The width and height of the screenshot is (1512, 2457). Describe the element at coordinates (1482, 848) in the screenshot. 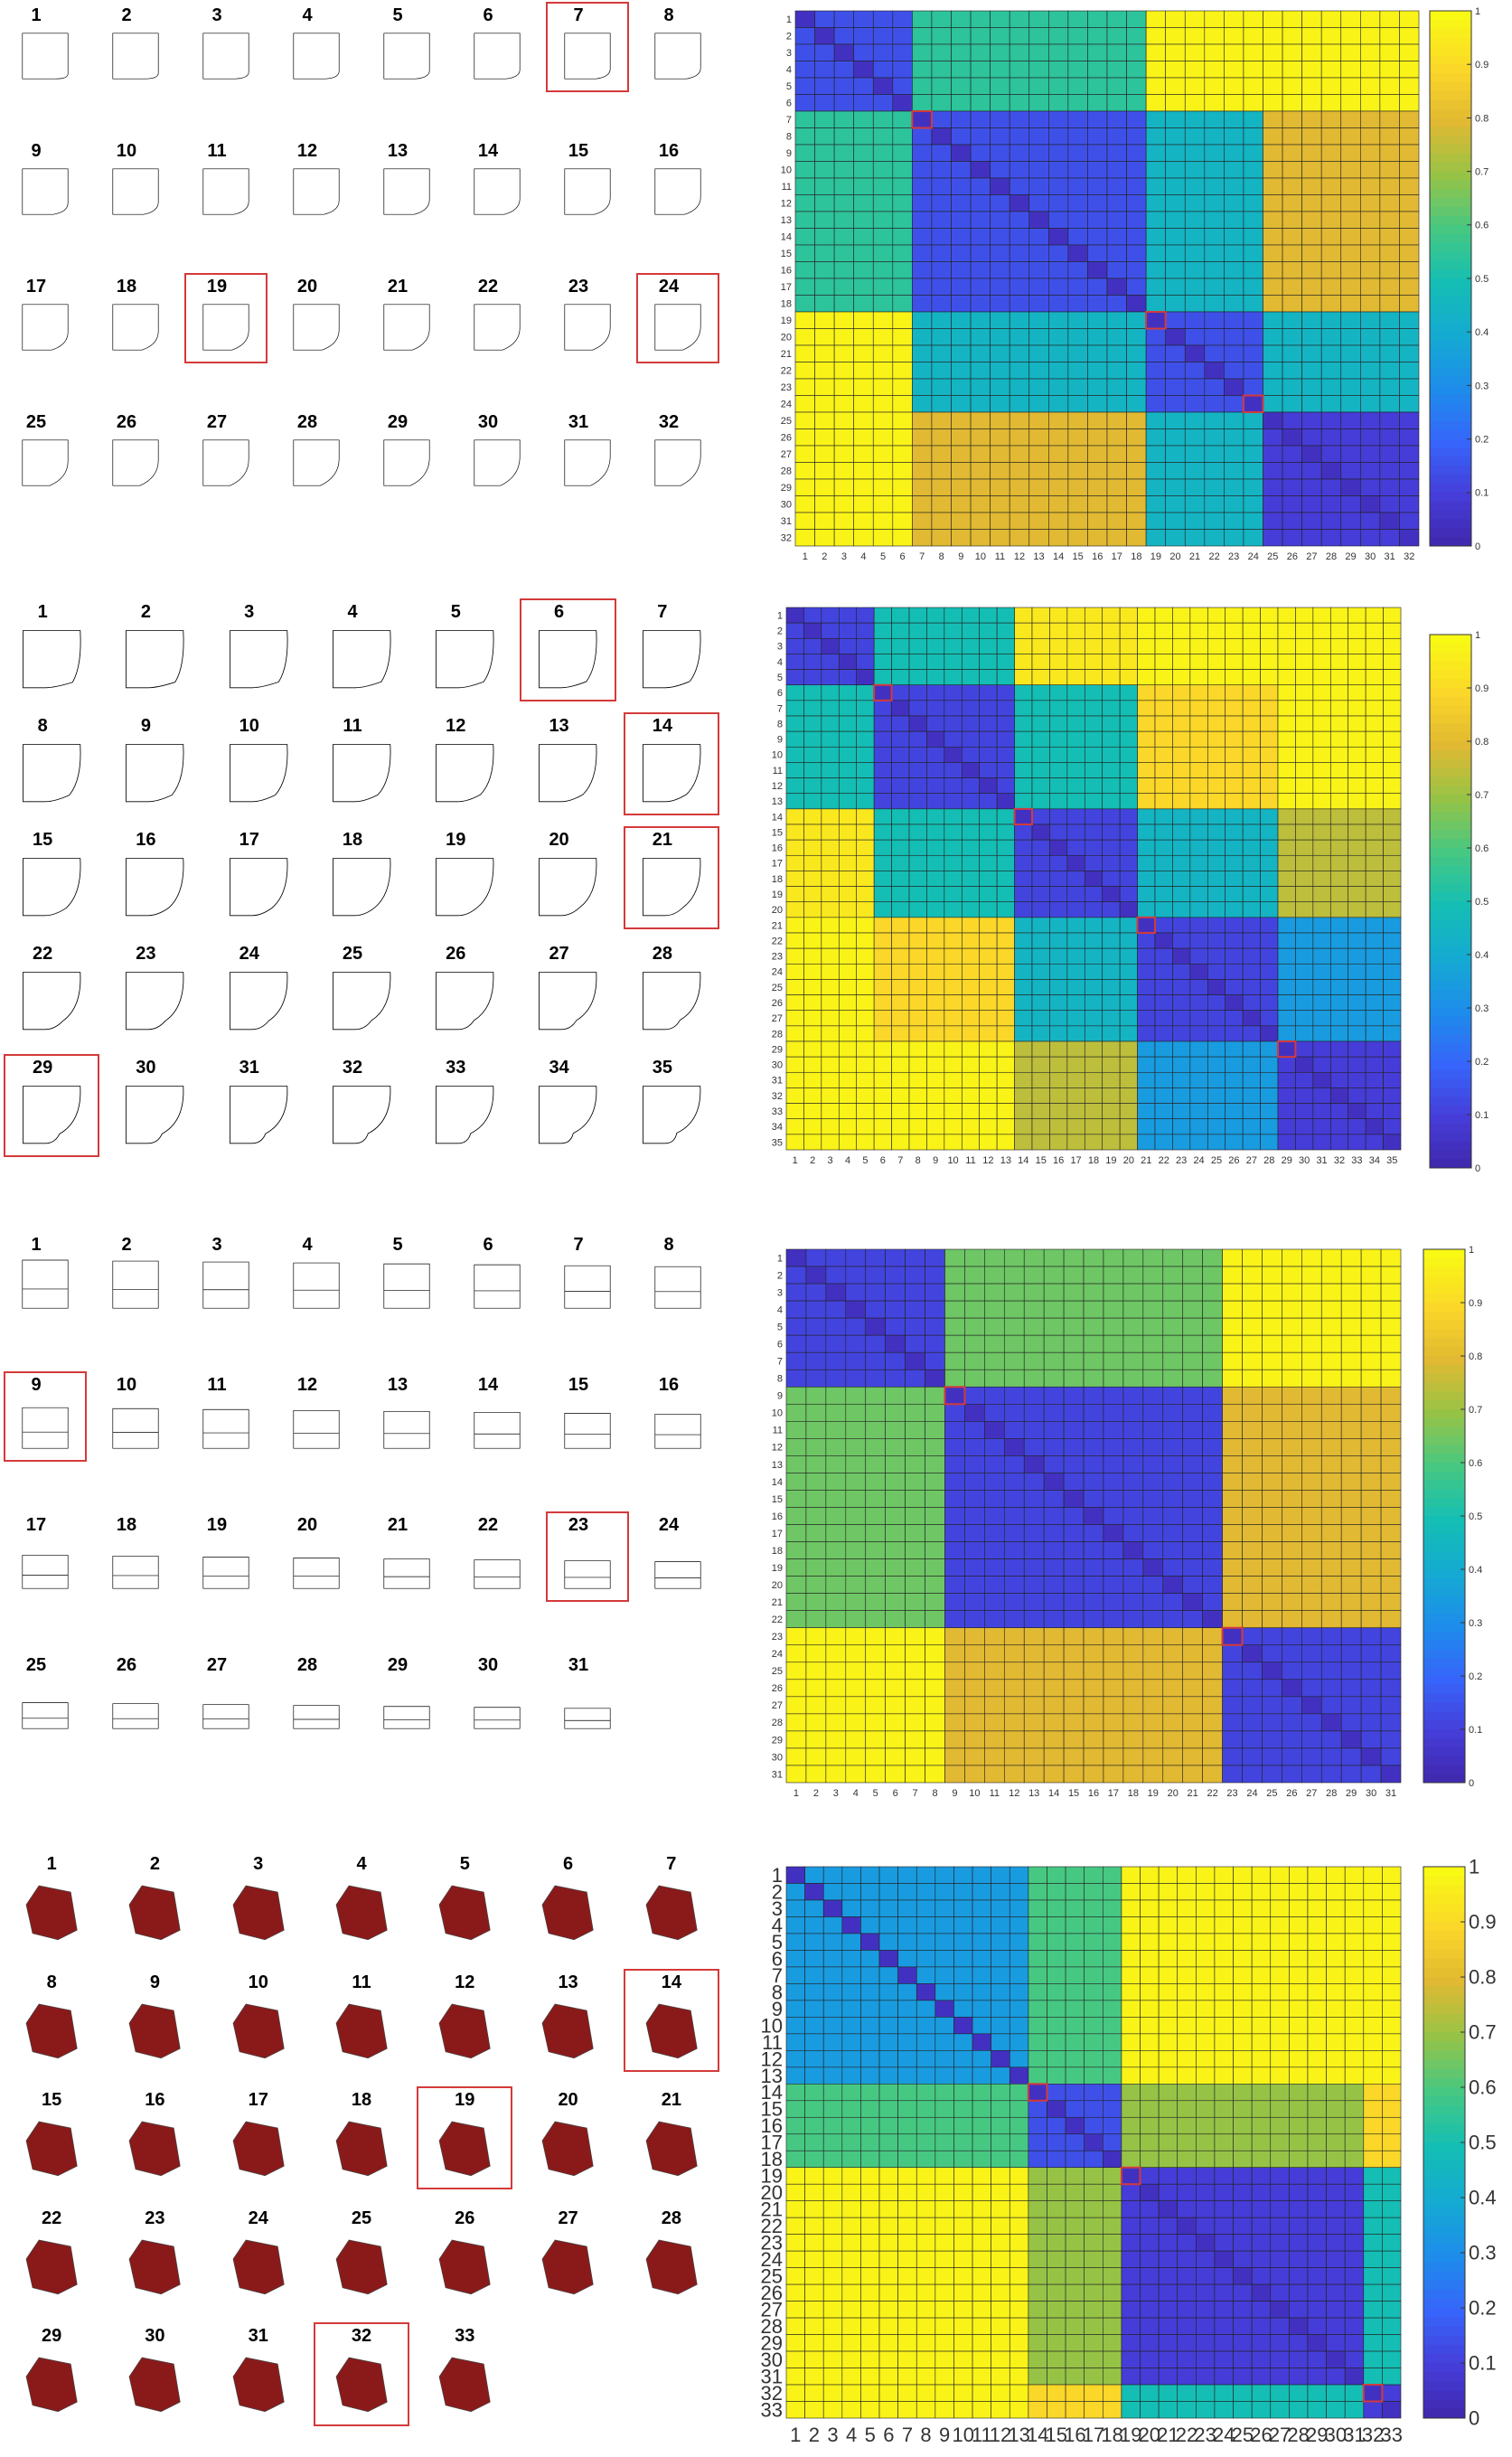

I see `colorbar-tick-label: 0.6` at that location.